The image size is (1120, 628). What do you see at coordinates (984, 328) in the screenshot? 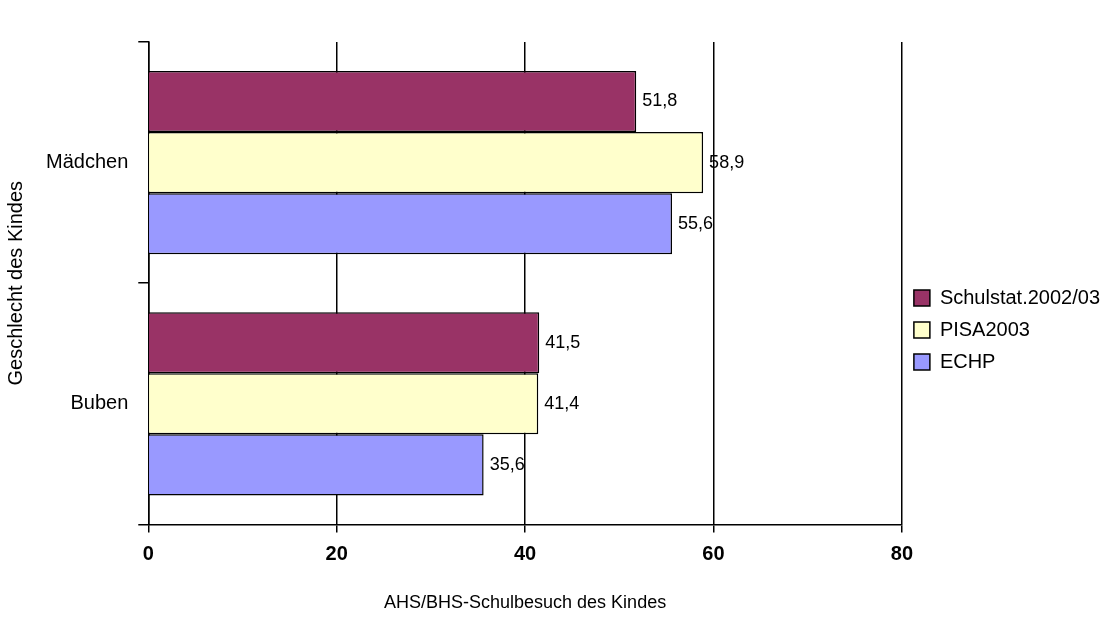
I see `legend-label: PISA2003` at bounding box center [984, 328].